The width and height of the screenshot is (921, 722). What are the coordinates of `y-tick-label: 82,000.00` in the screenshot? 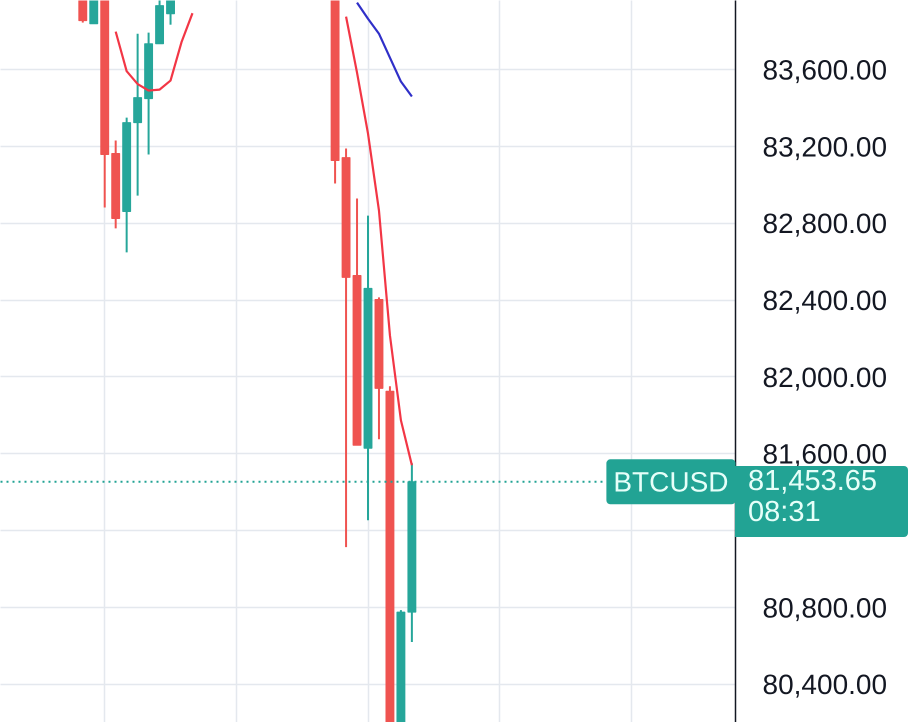 It's located at (825, 377).